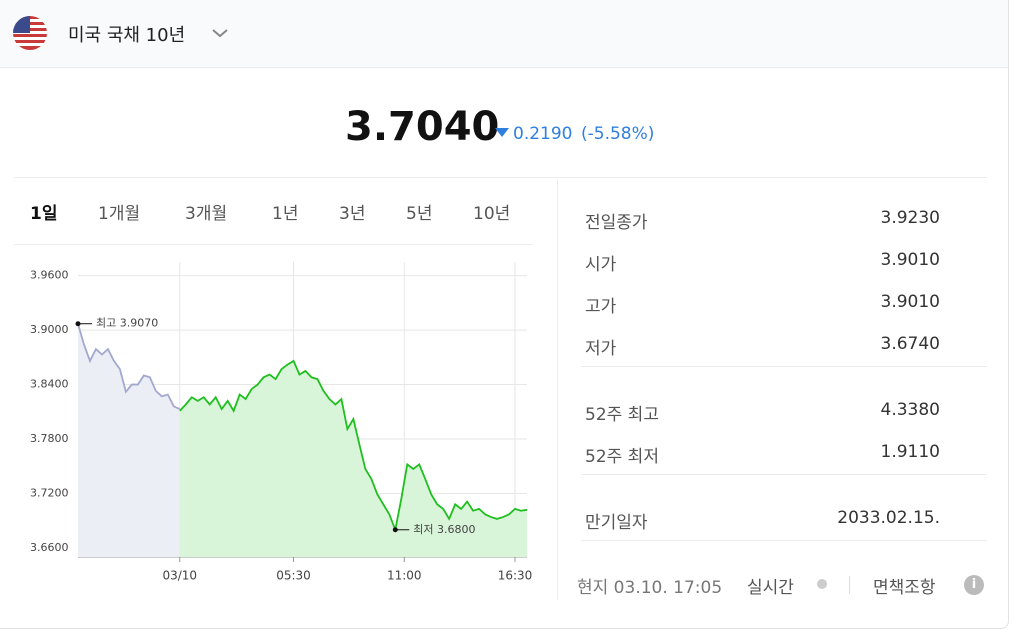 The height and width of the screenshot is (634, 1028). Describe the element at coordinates (616, 523) in the screenshot. I see `stat-label: 만기일자` at that location.